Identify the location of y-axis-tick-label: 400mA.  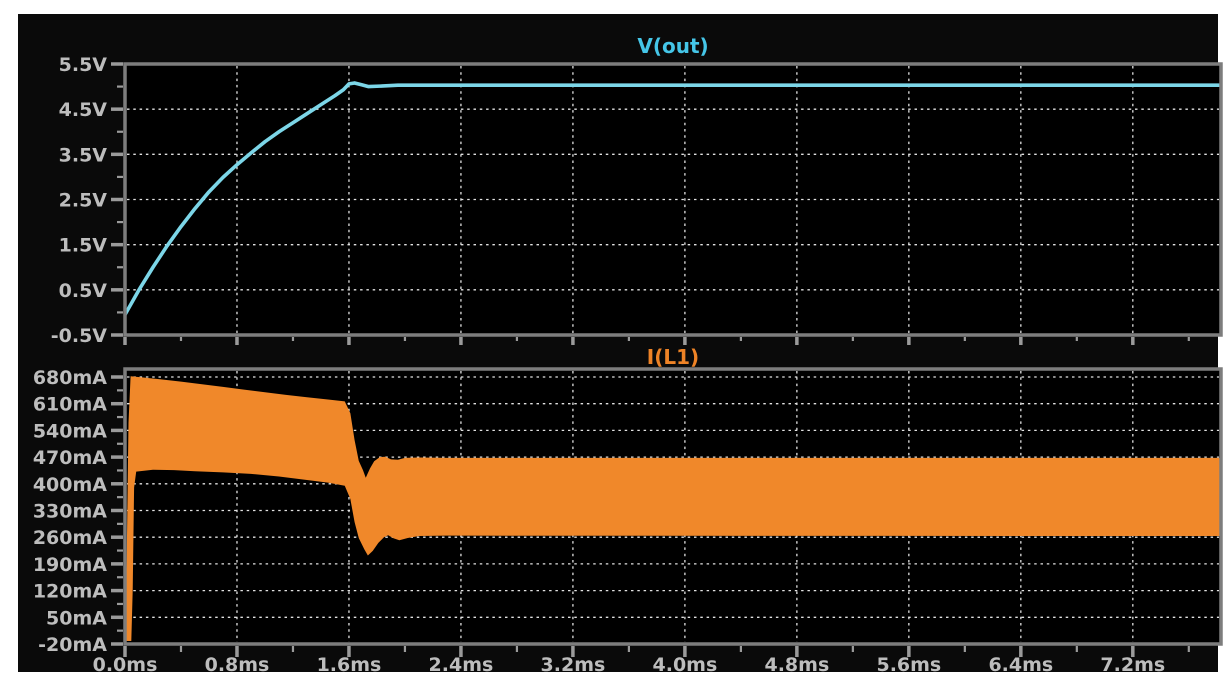
(70, 485).